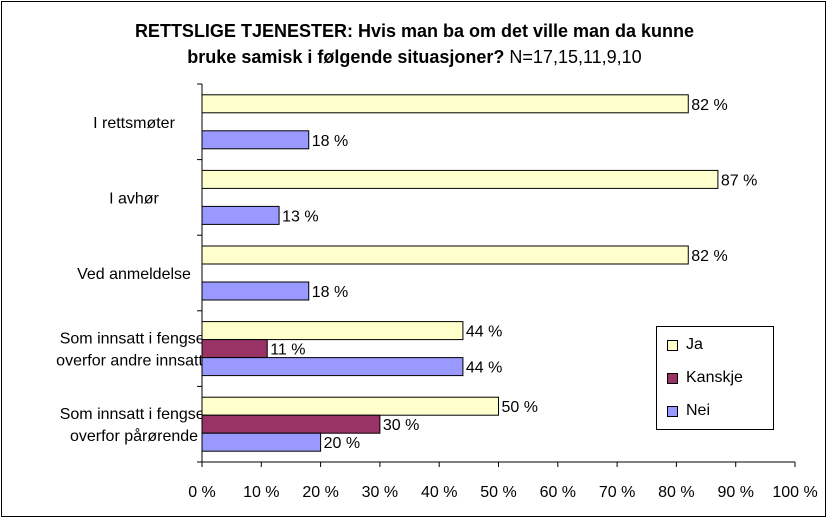 The width and height of the screenshot is (829, 520). I want to click on legend-item-ja: Ja, so click(685, 345).